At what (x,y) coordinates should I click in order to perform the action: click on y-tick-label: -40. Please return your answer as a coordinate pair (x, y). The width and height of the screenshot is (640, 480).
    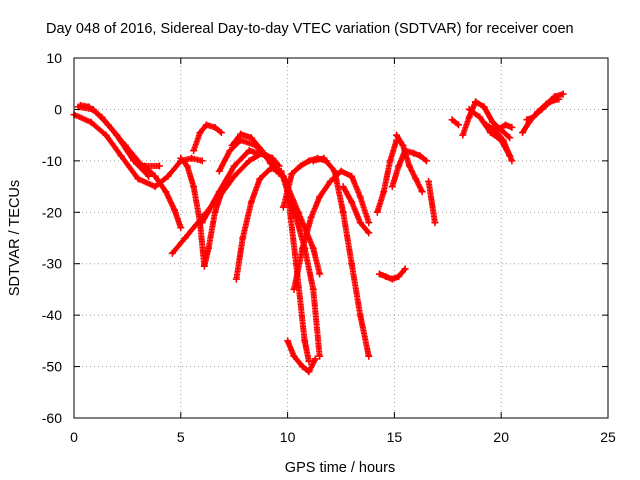
    Looking at the image, I should click on (52, 315).